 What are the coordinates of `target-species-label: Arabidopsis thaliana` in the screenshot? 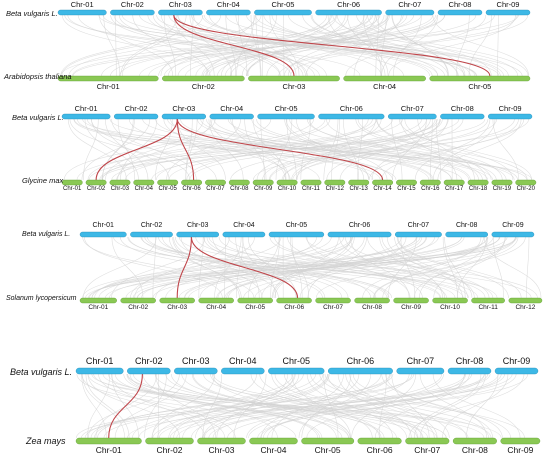 It's located at (38, 76).